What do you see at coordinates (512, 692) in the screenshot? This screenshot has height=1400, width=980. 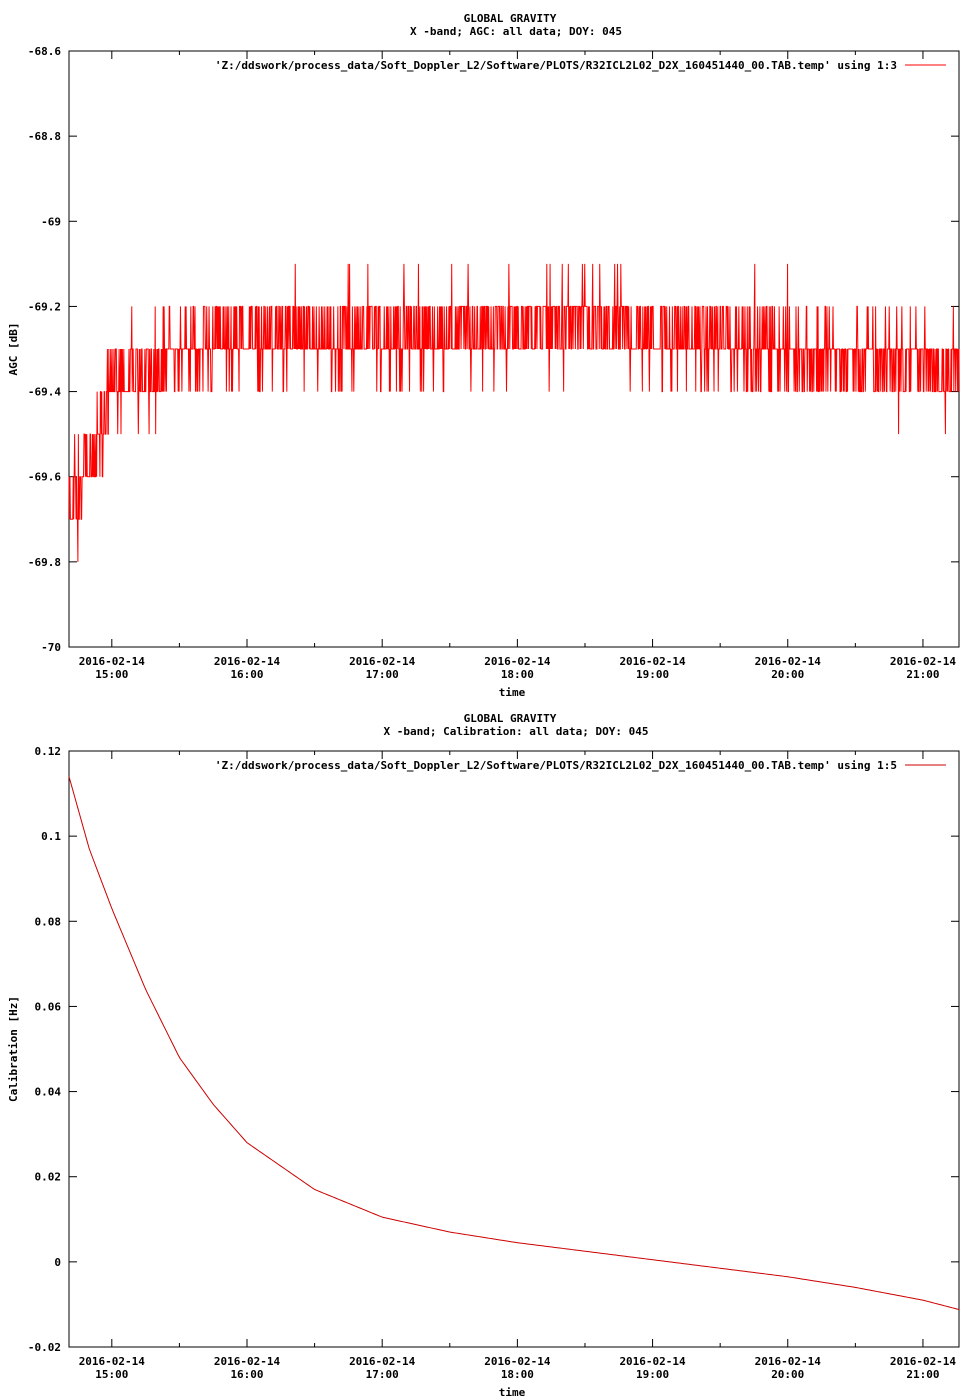 I see `agc-x-label: time` at bounding box center [512, 692].